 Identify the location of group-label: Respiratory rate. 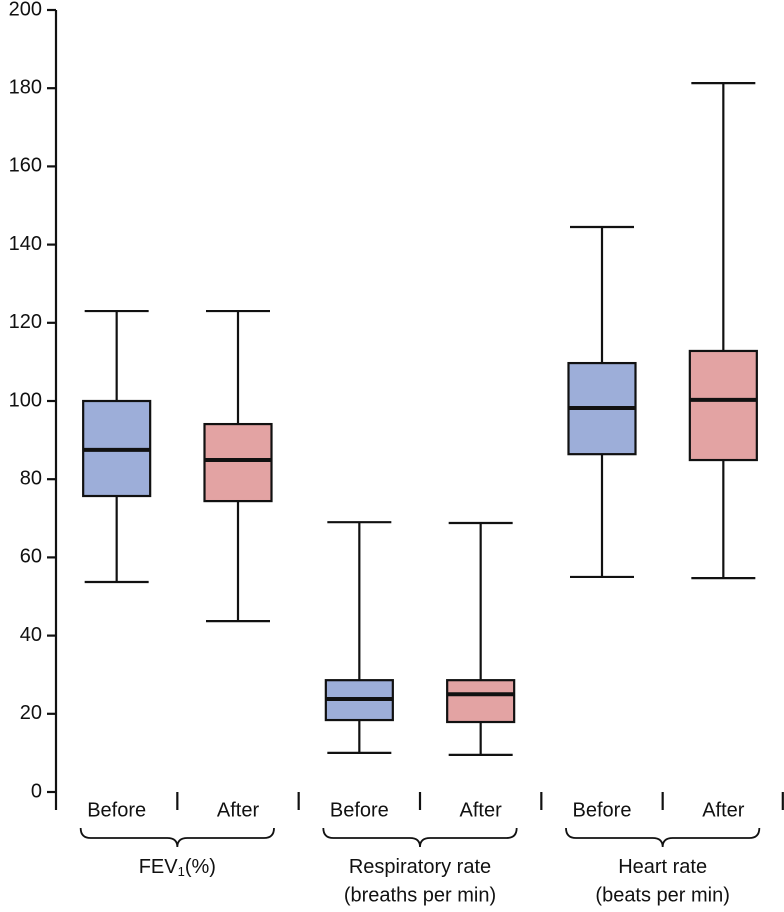
(420, 867).